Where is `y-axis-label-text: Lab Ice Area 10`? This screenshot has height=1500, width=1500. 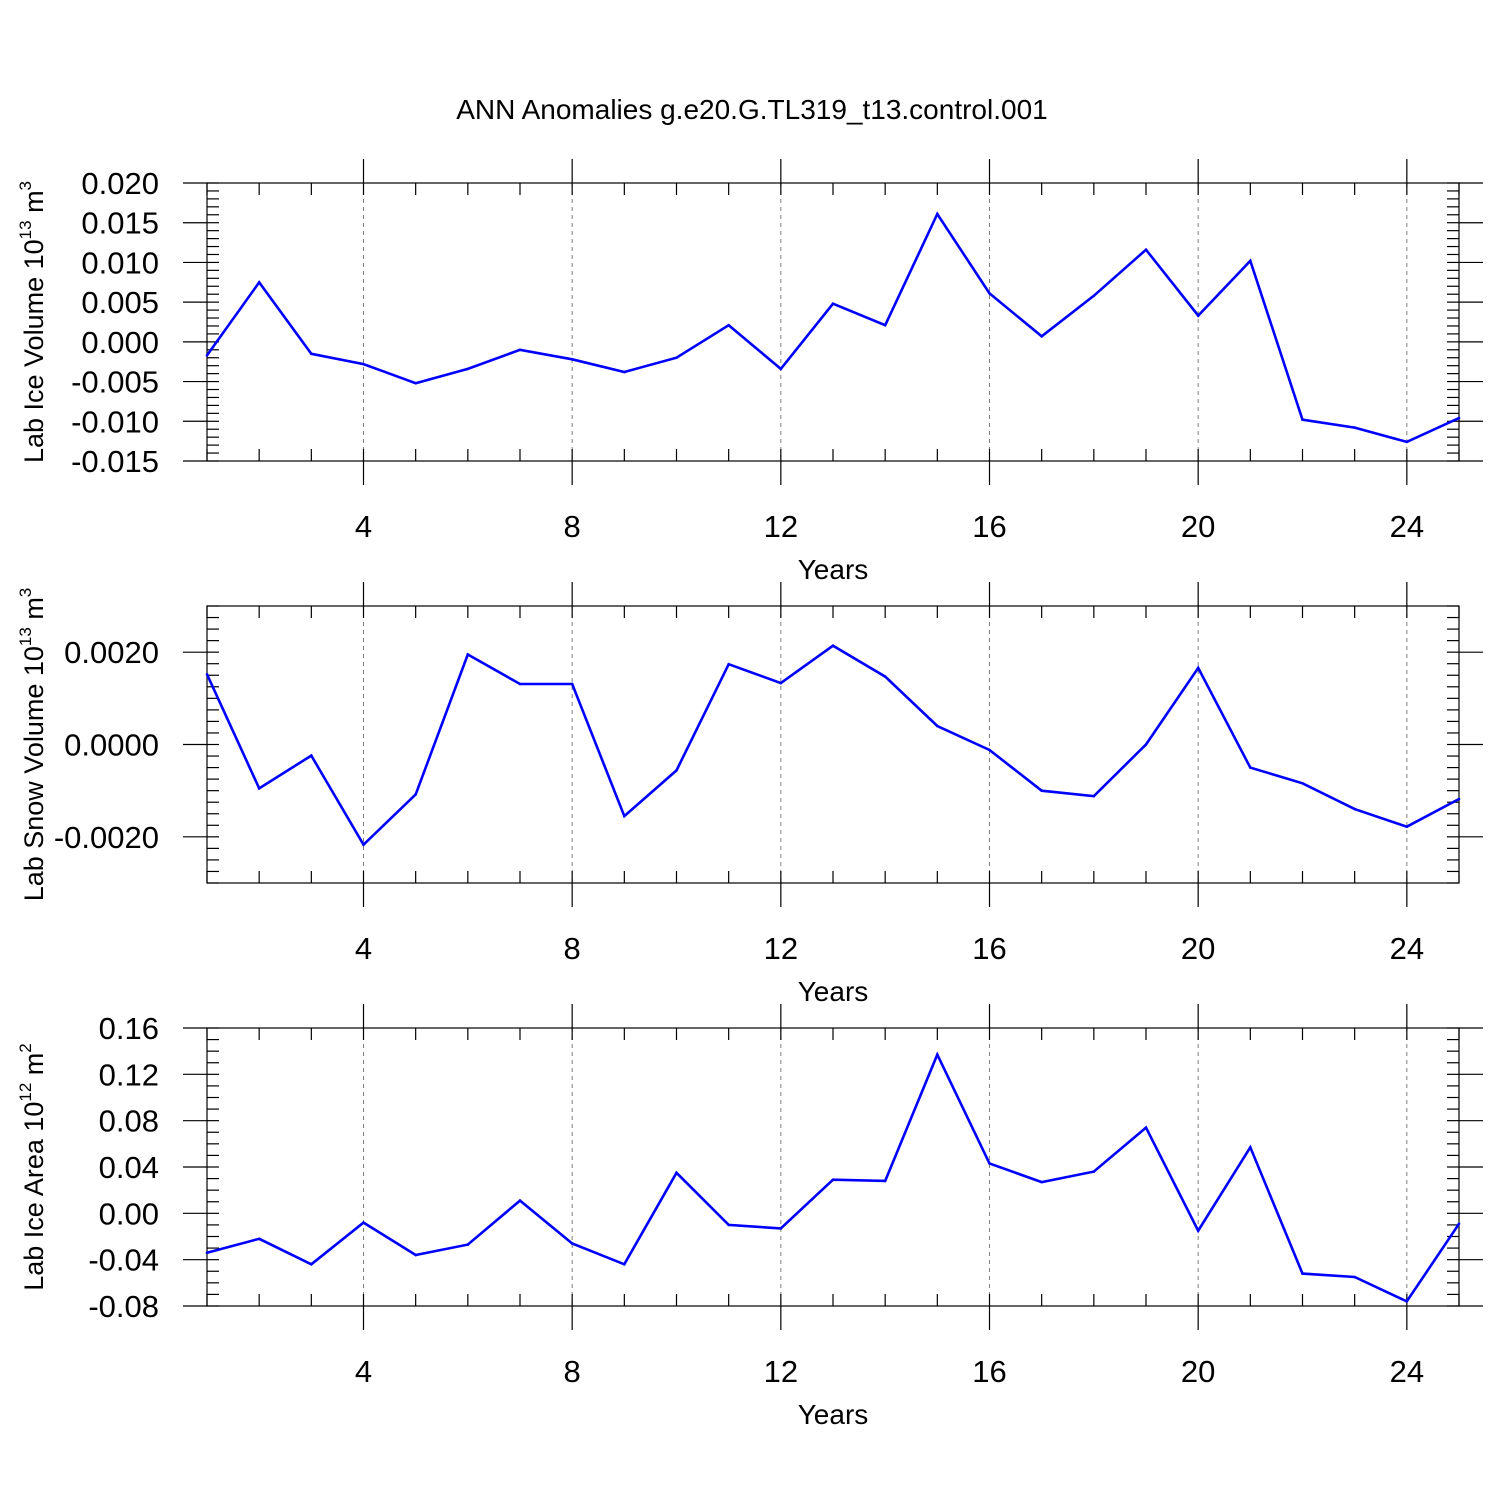 y-axis-label-text: Lab Ice Area 10 is located at coordinates (34, 1196).